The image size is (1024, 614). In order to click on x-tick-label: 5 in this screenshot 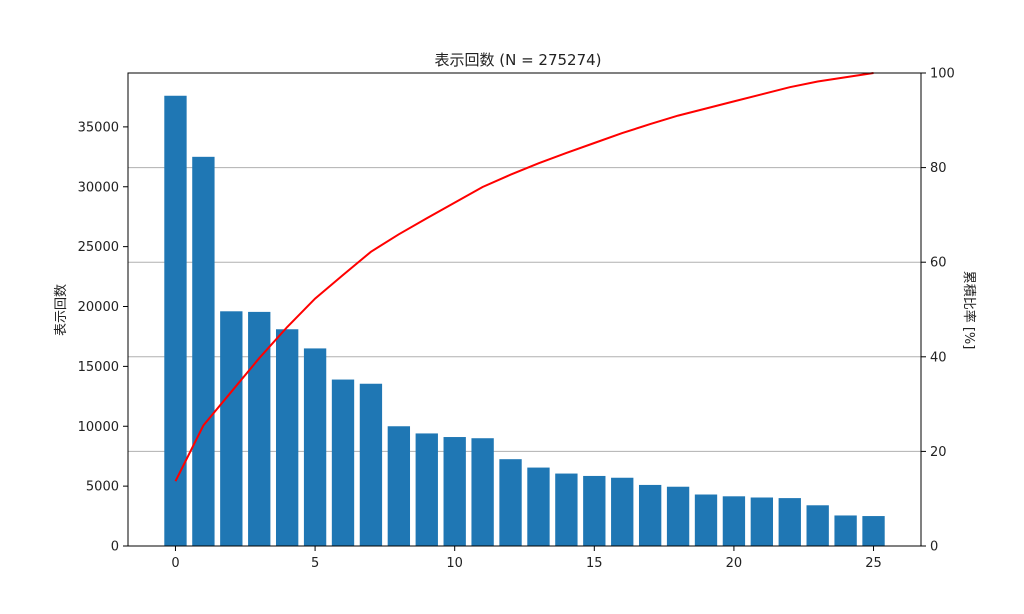, I will do `click(315, 563)`.